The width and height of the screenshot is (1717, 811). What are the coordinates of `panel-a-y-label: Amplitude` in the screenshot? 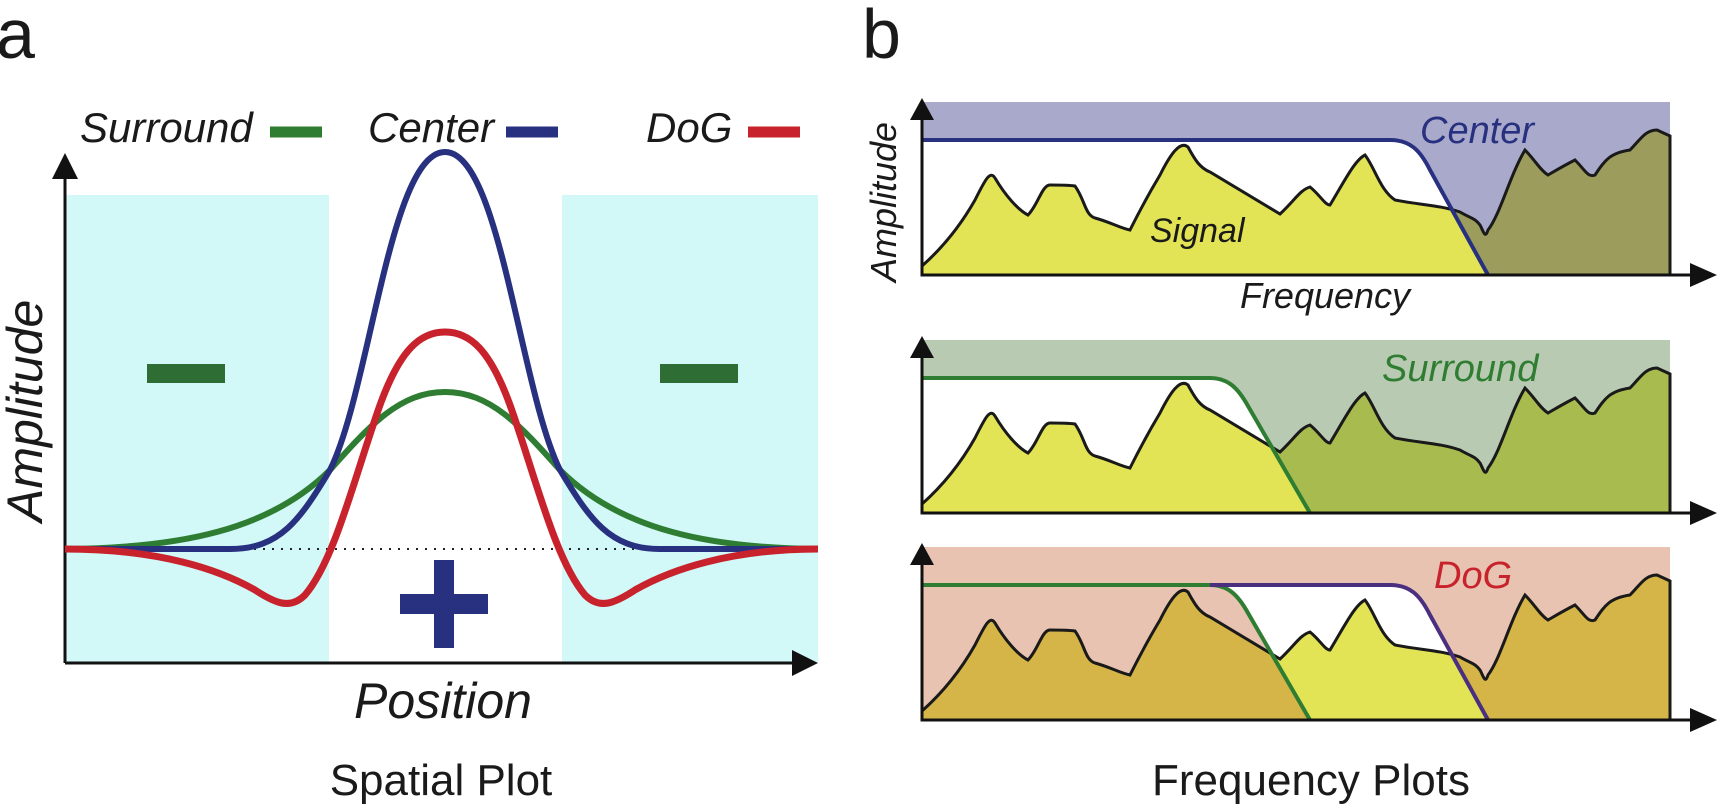 It's located at (26, 412).